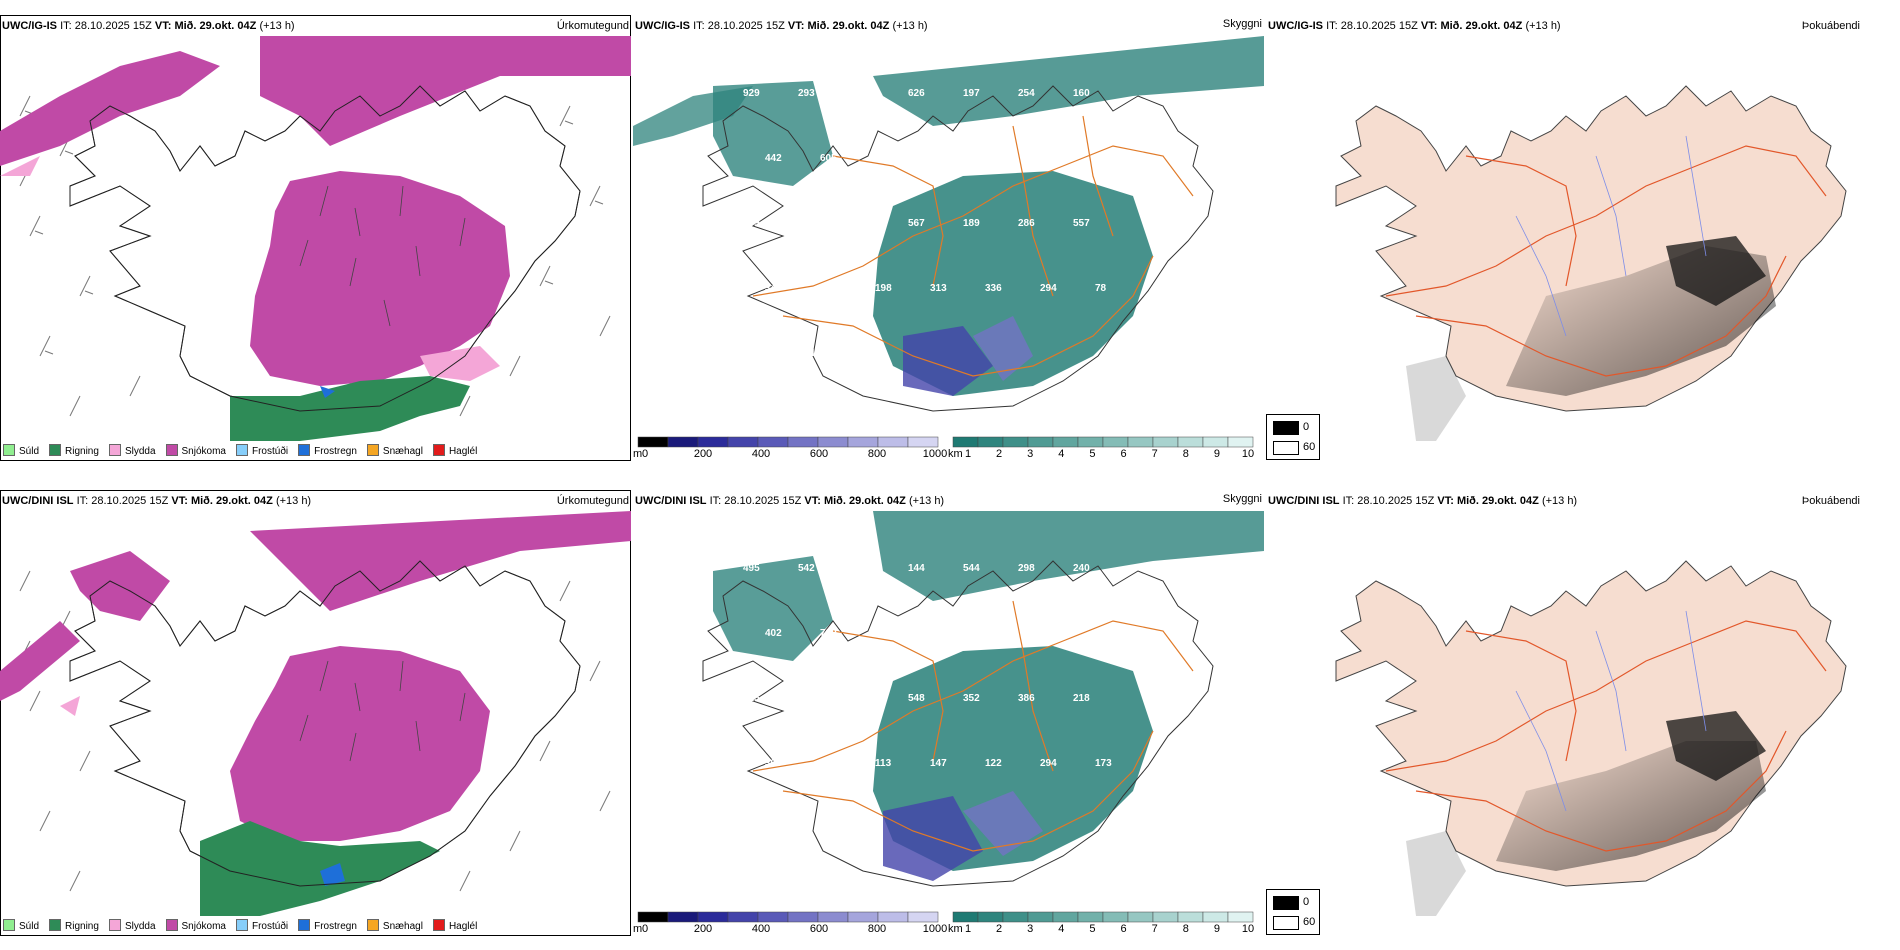  What do you see at coordinates (938, 288) in the screenshot?
I see `visibility-value-label: 313` at bounding box center [938, 288].